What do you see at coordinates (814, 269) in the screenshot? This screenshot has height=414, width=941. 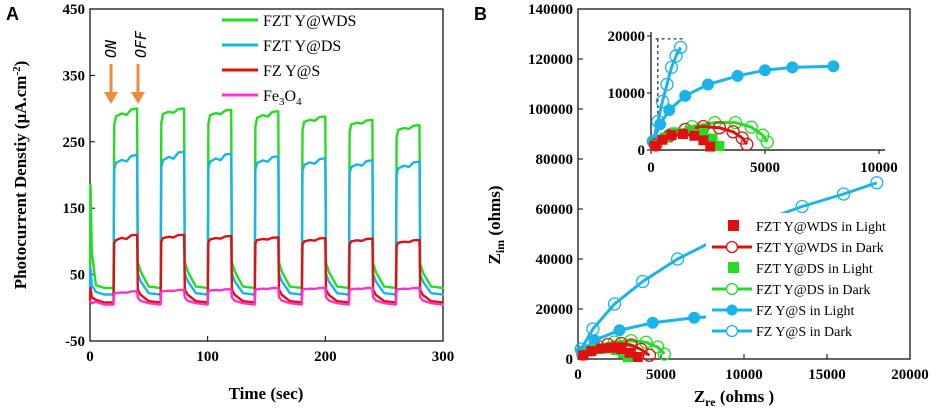 I see `legend-b-2-label: FZT Y@DS in Light` at bounding box center [814, 269].